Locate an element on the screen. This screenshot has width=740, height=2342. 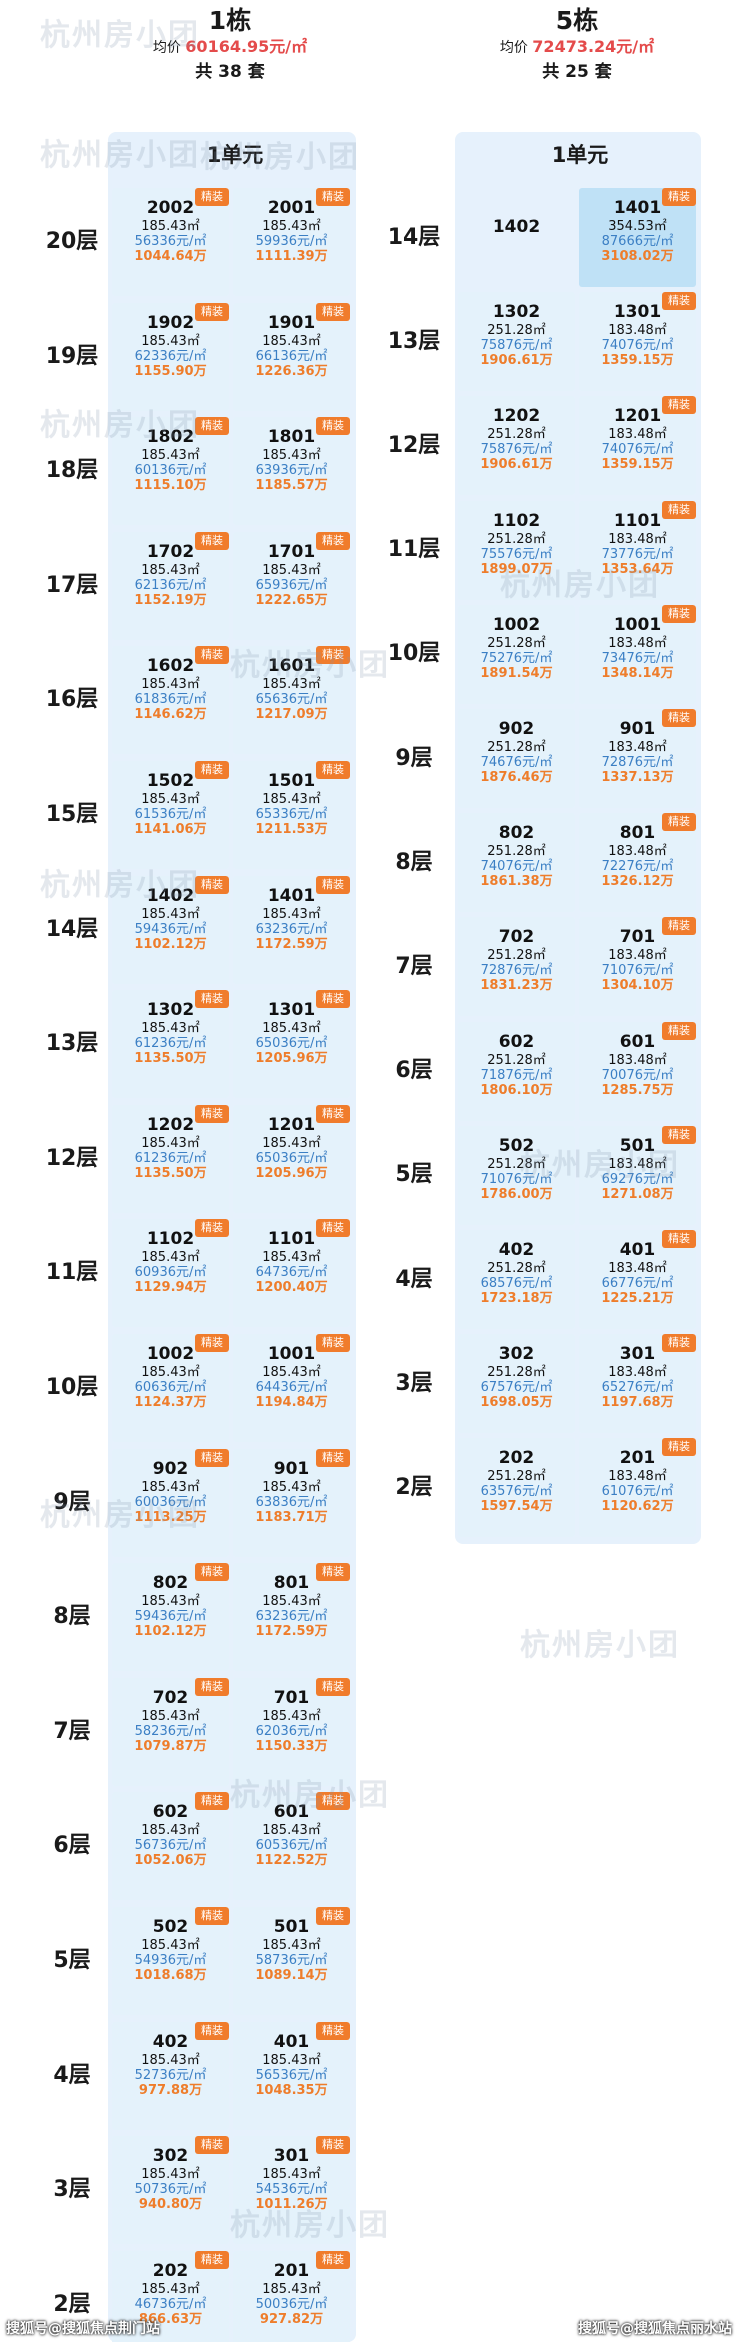
unit-cell: 801 183.48㎡ 72276元/㎡ 1326.12万 精装 is located at coordinates (637, 863).